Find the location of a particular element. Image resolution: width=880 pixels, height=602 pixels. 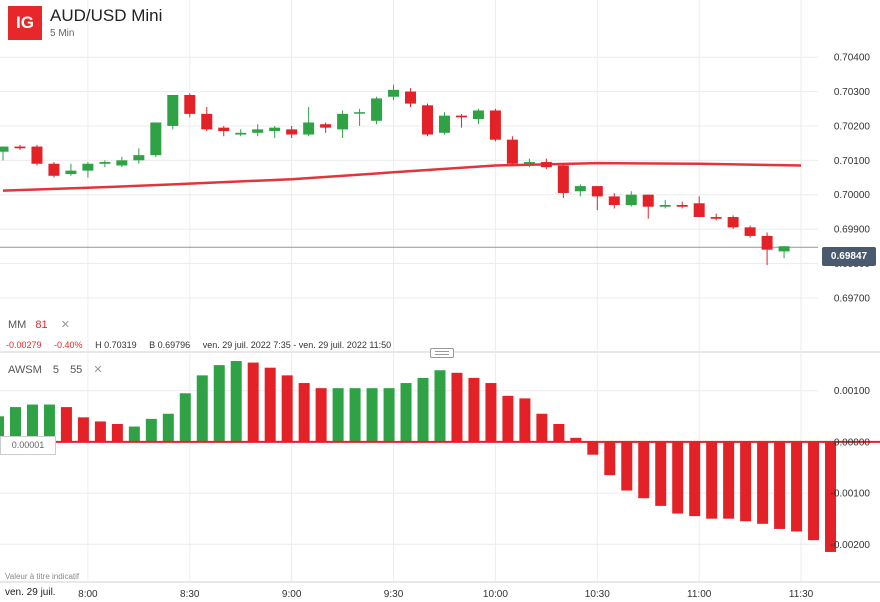

awsm-fast: 5 is located at coordinates (55, 370).